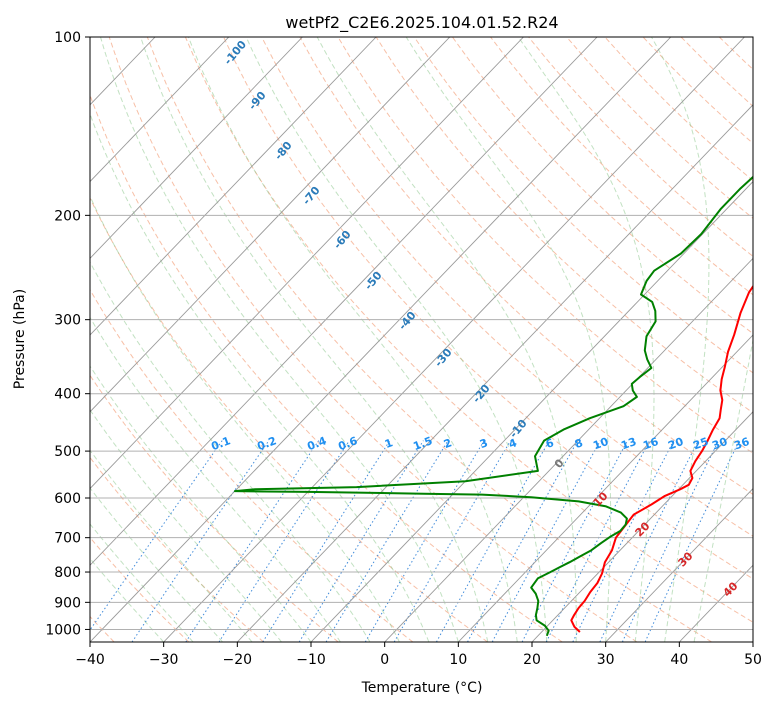 This screenshot has height=712, width=775. What do you see at coordinates (20, 339) in the screenshot?
I see `y-axis-label: Pressure (hPa)` at bounding box center [20, 339].